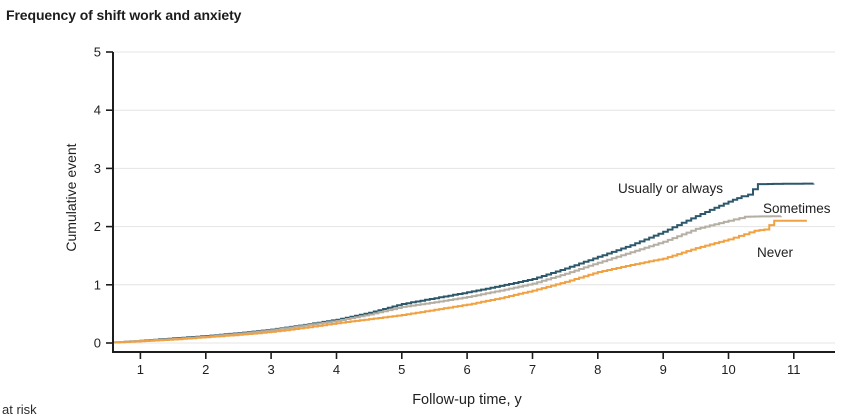 Image resolution: width=850 pixels, height=417 pixels. I want to click on x-axis-title: Follow-up time, y, so click(467, 400).